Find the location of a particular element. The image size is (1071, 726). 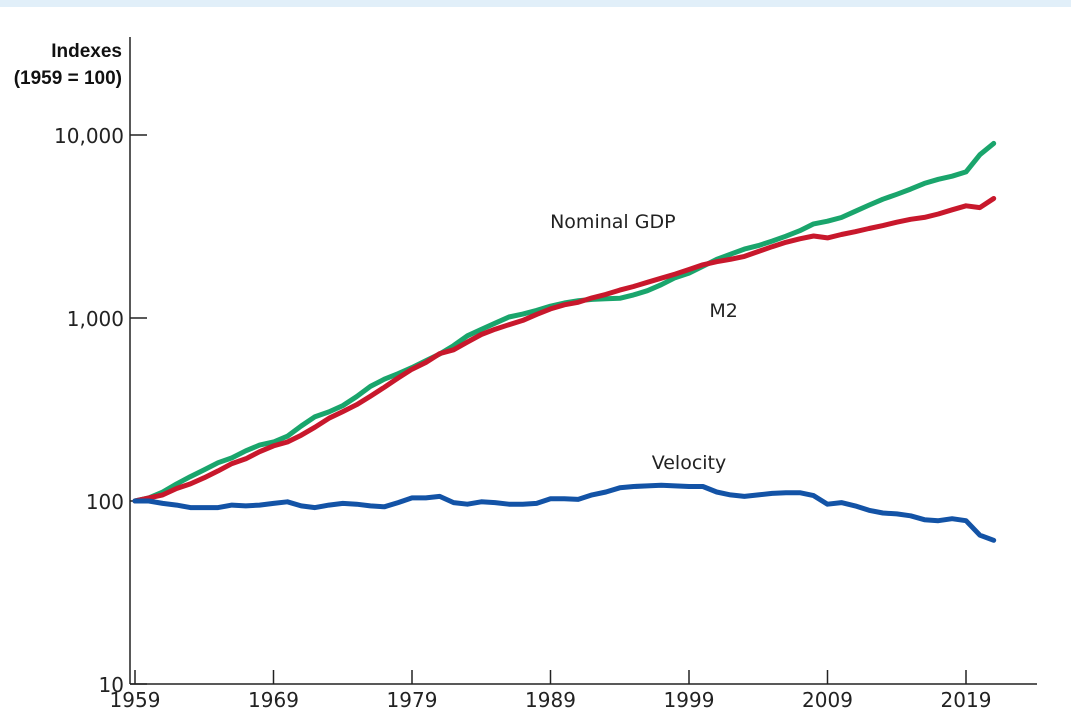

m2-label: M2 is located at coordinates (723, 311).